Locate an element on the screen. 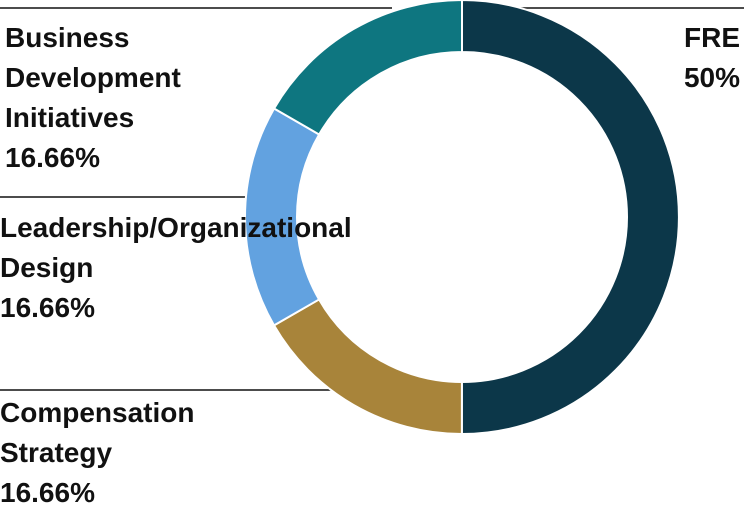 Image resolution: width=744 pixels, height=513 pixels. slice-label: FRE 50% is located at coordinates (670, 58).